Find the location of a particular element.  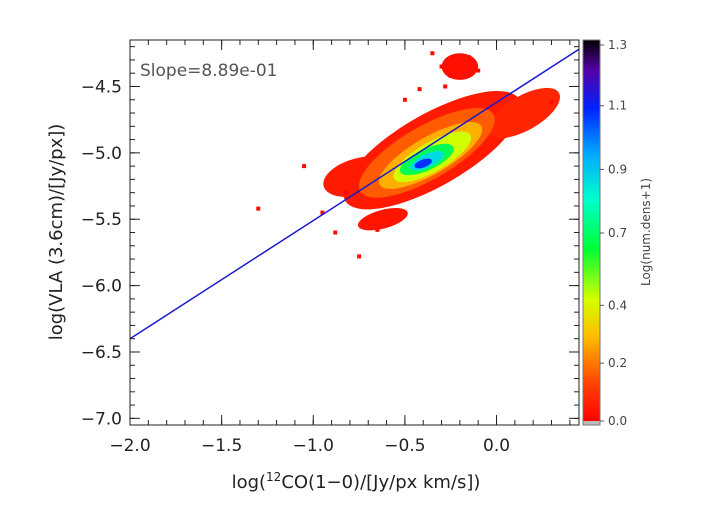

x-tick-label: 0.0 is located at coordinates (496, 446).